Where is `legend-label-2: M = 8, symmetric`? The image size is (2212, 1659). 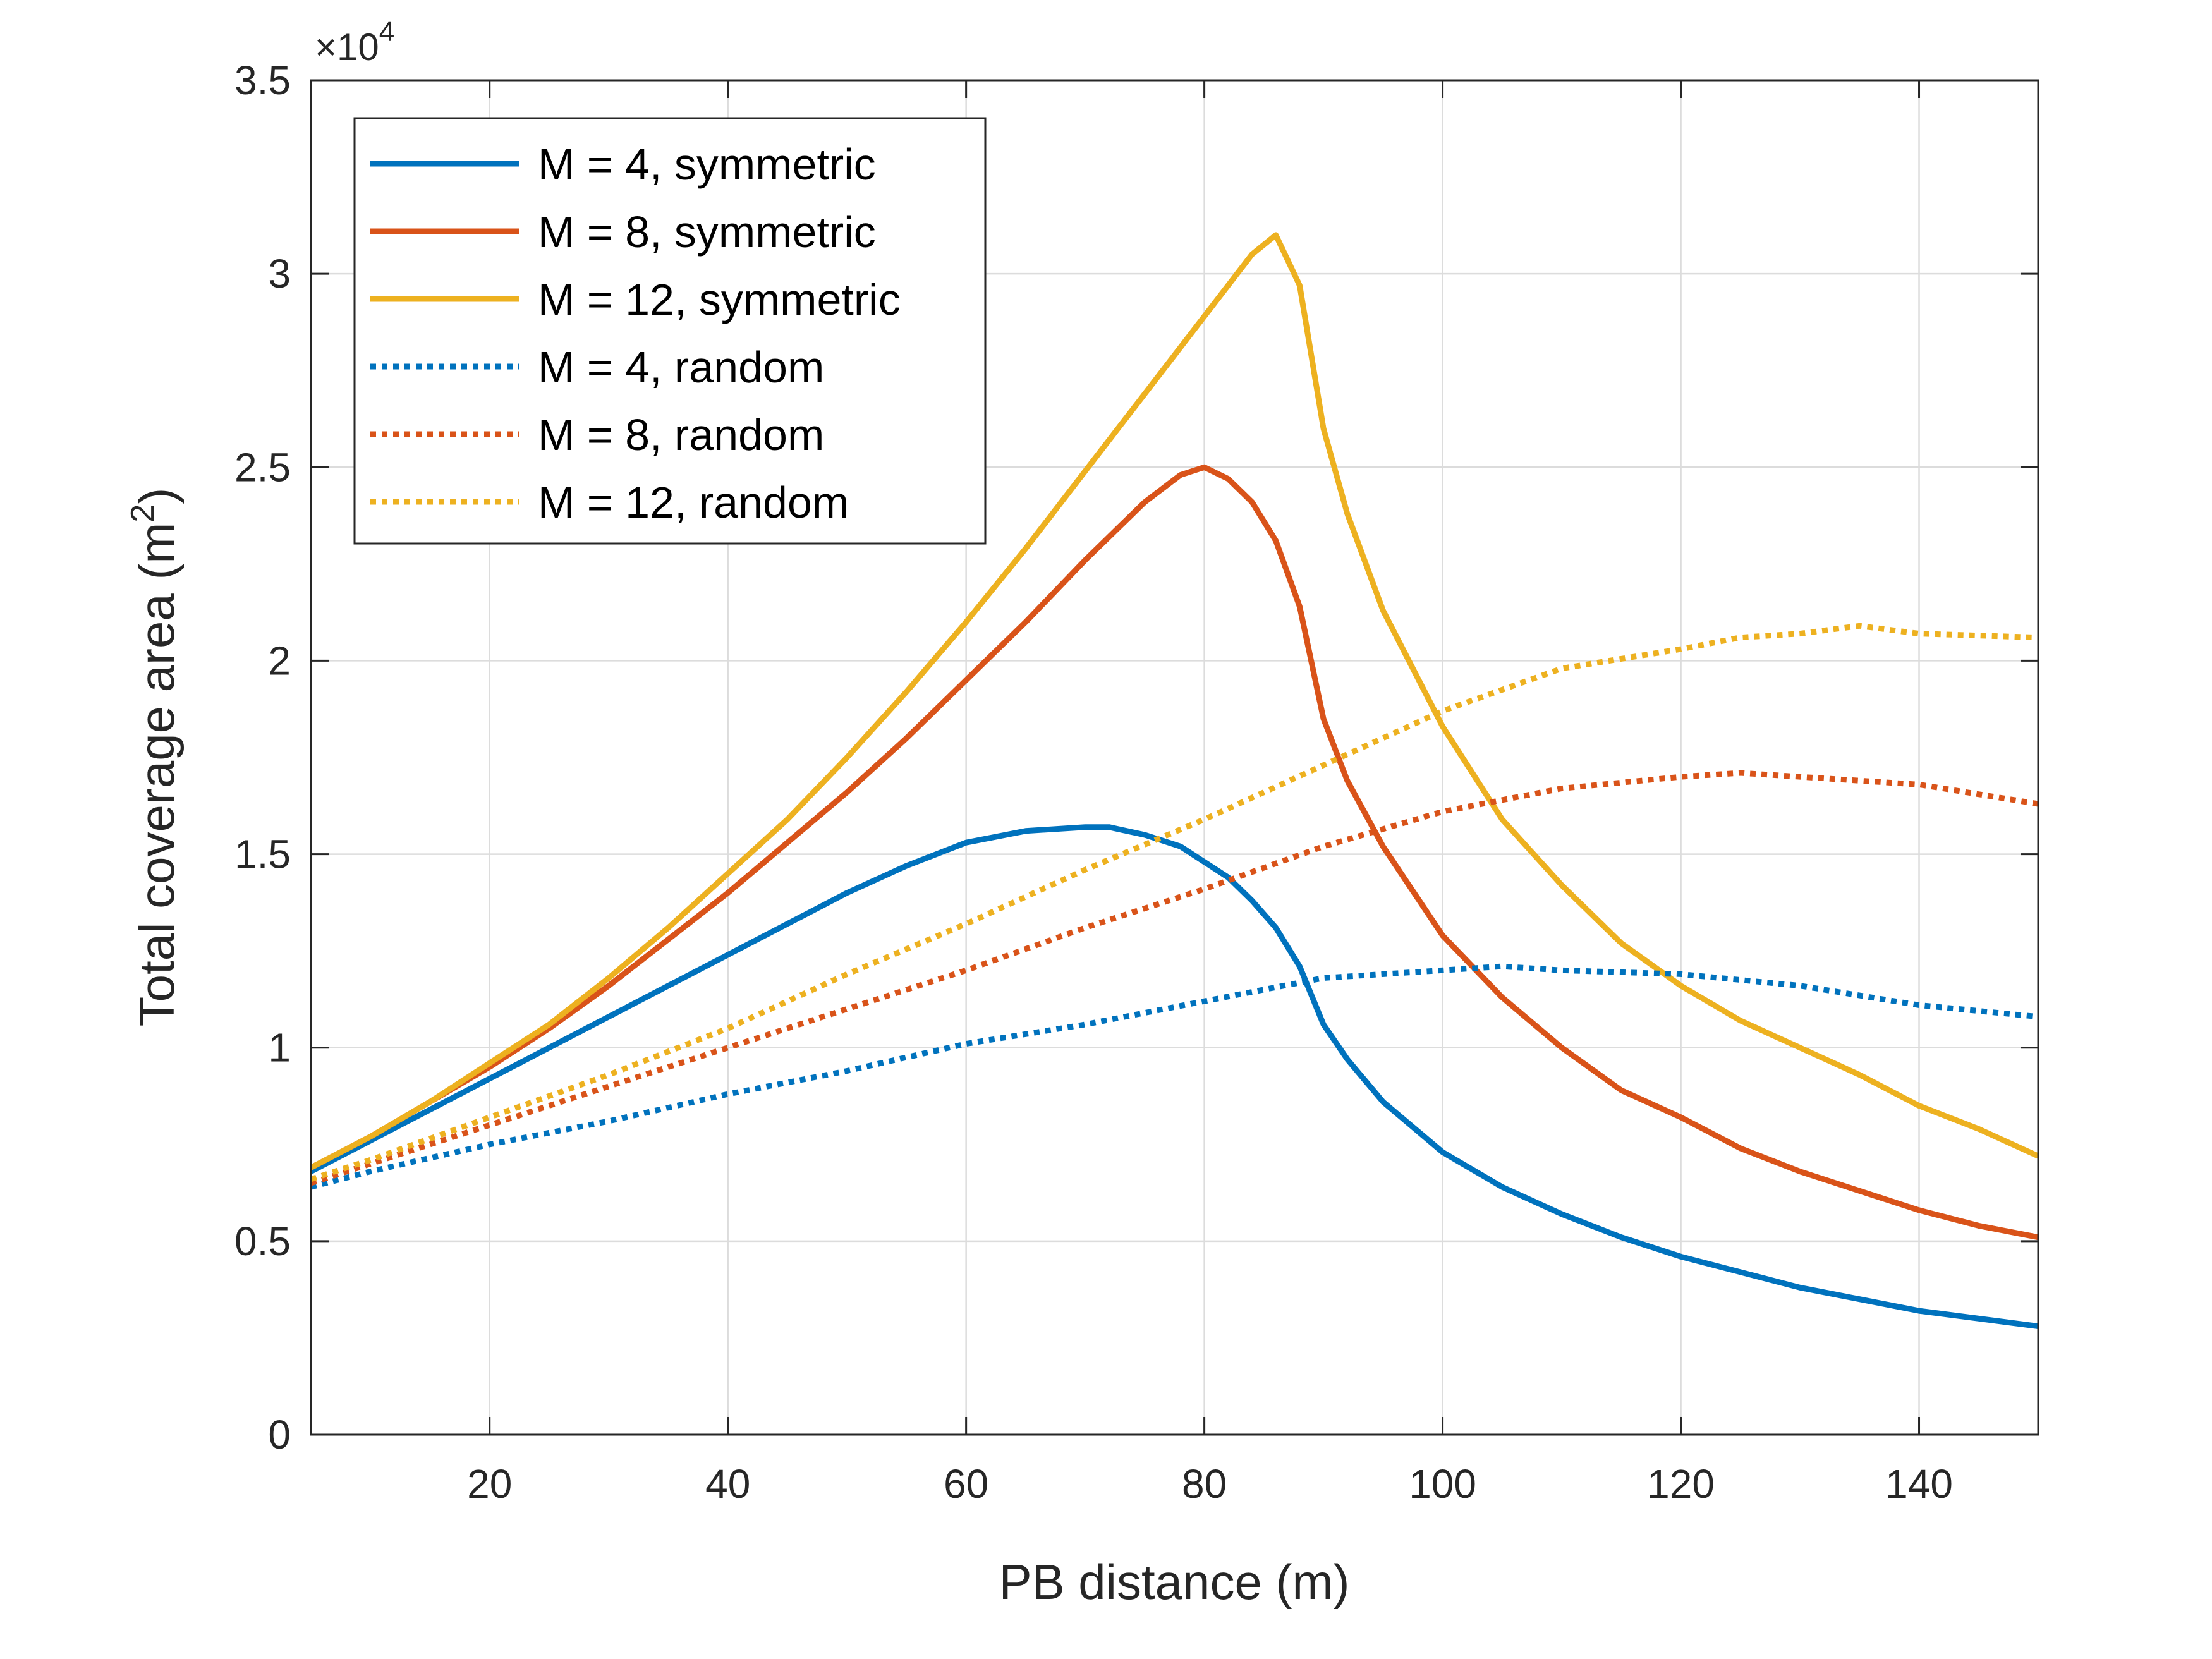 legend-label-2: M = 8, symmetric is located at coordinates (707, 232).